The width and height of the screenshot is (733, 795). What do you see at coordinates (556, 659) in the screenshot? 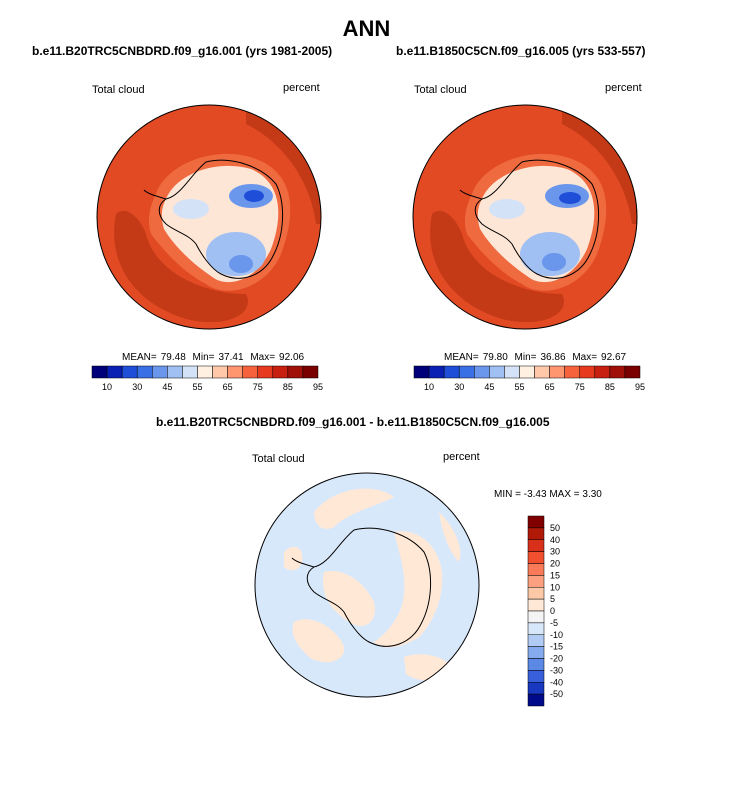
I see `difference-colorbar-tick-label: -20` at bounding box center [556, 659].